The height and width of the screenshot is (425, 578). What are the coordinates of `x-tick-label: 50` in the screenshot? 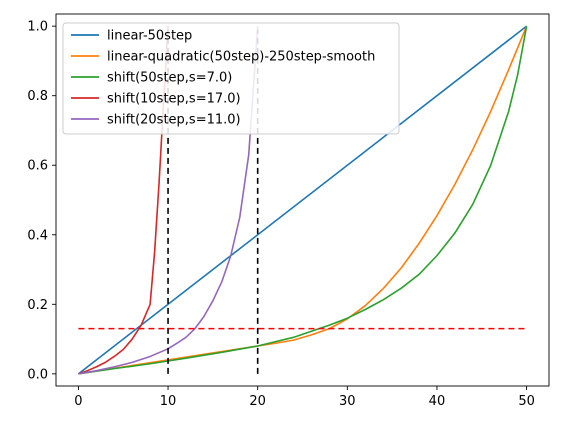 It's located at (526, 401).